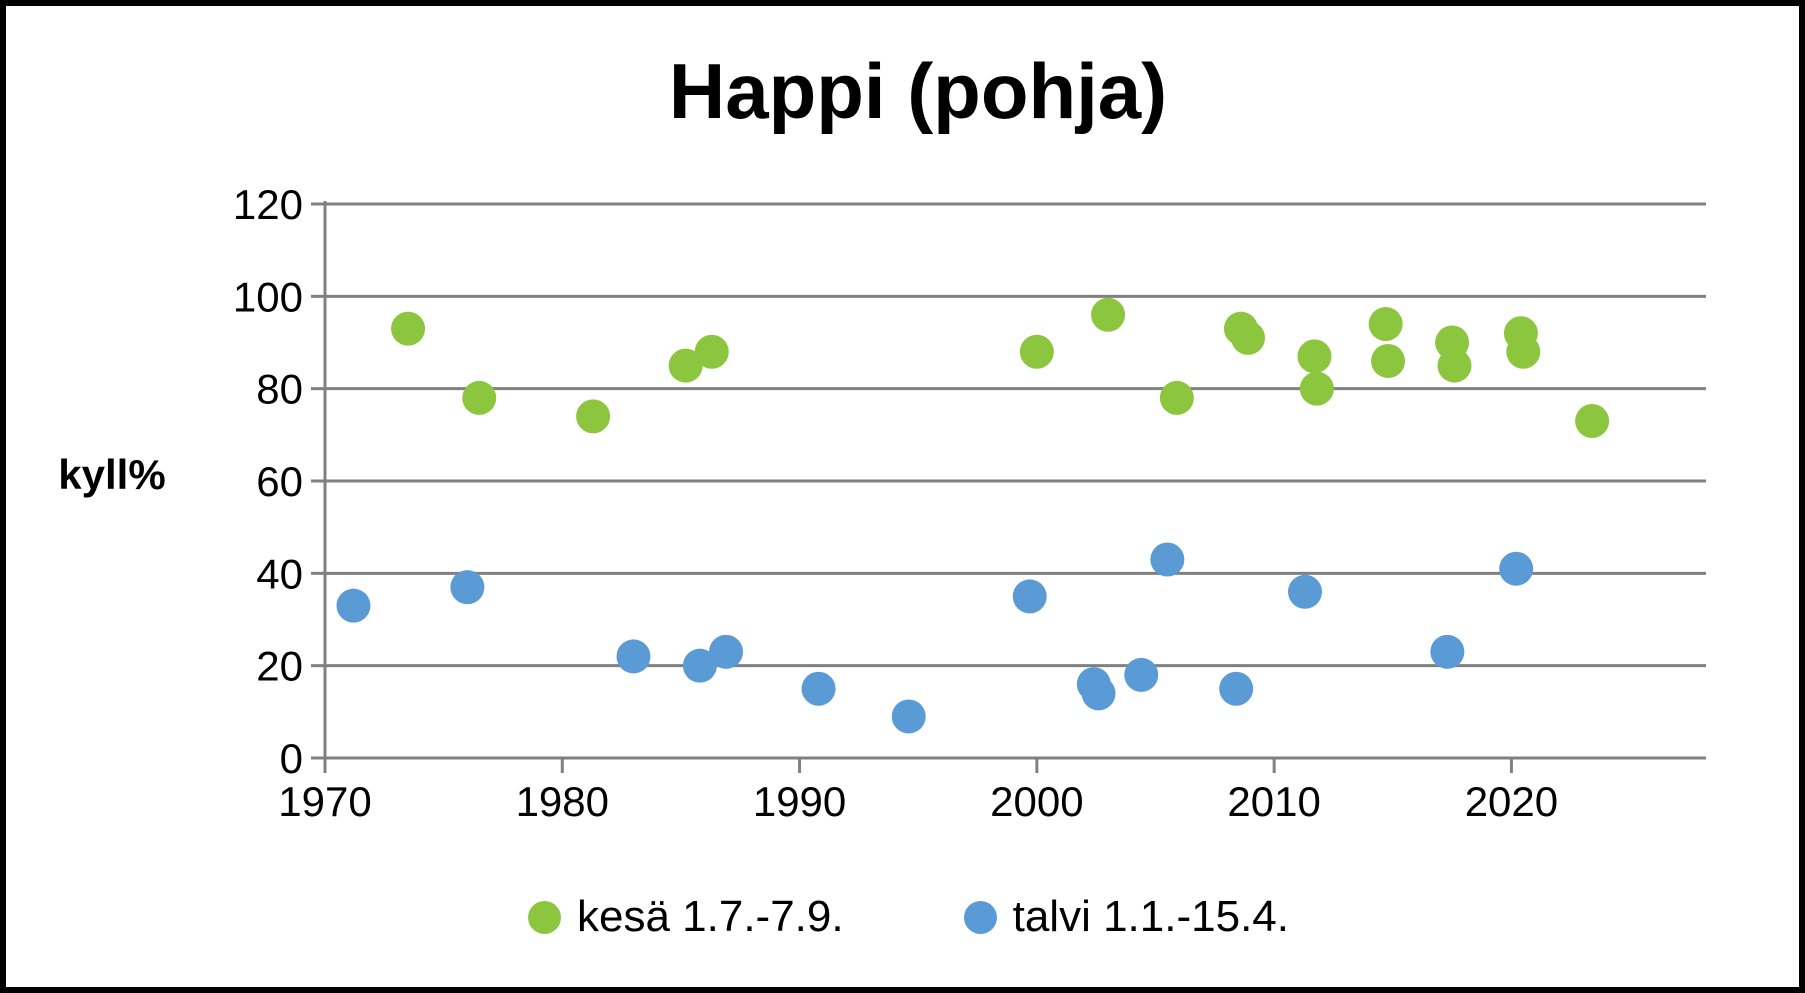 The image size is (1805, 993). What do you see at coordinates (279, 666) in the screenshot?
I see `y-tick-label: 20` at bounding box center [279, 666].